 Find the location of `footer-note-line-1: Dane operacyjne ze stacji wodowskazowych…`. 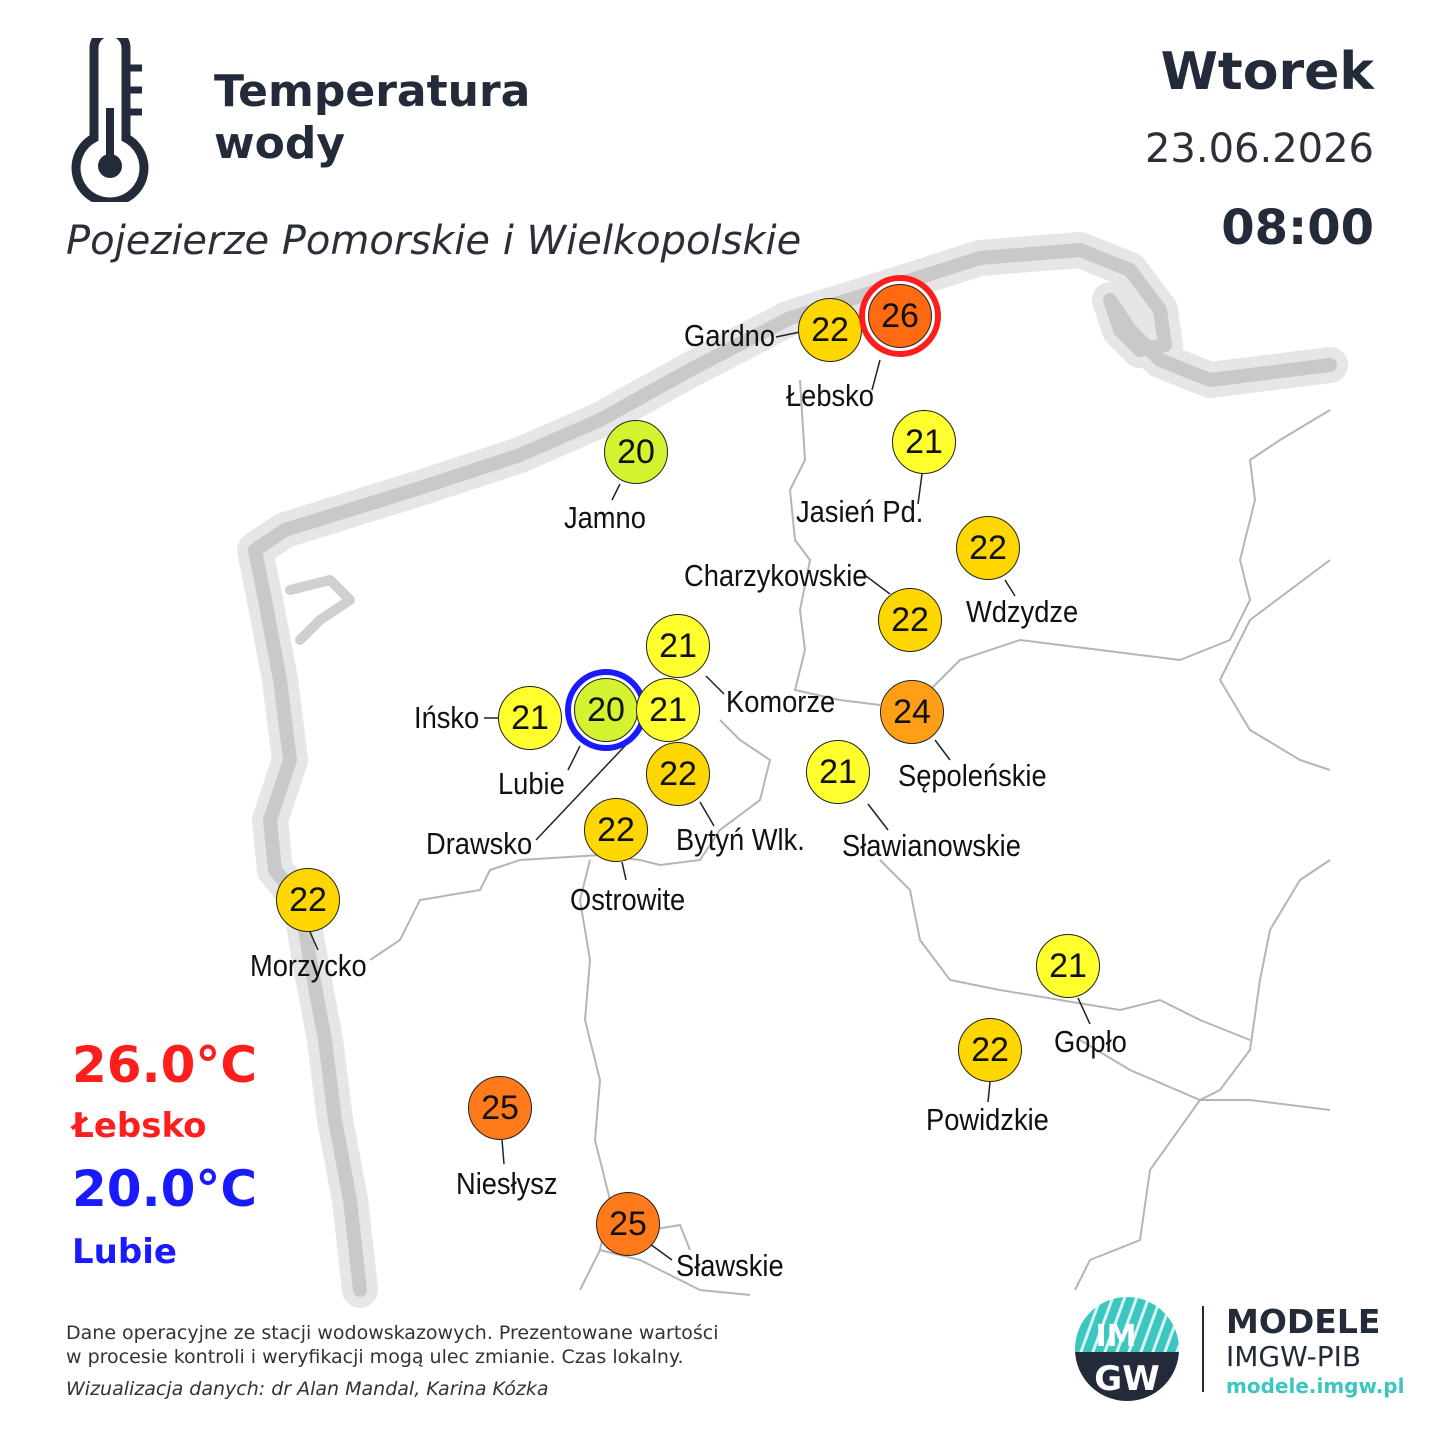

footer-note-line-1: Dane operacyjne ze stacji wodowskazowych… is located at coordinates (392, 1333).